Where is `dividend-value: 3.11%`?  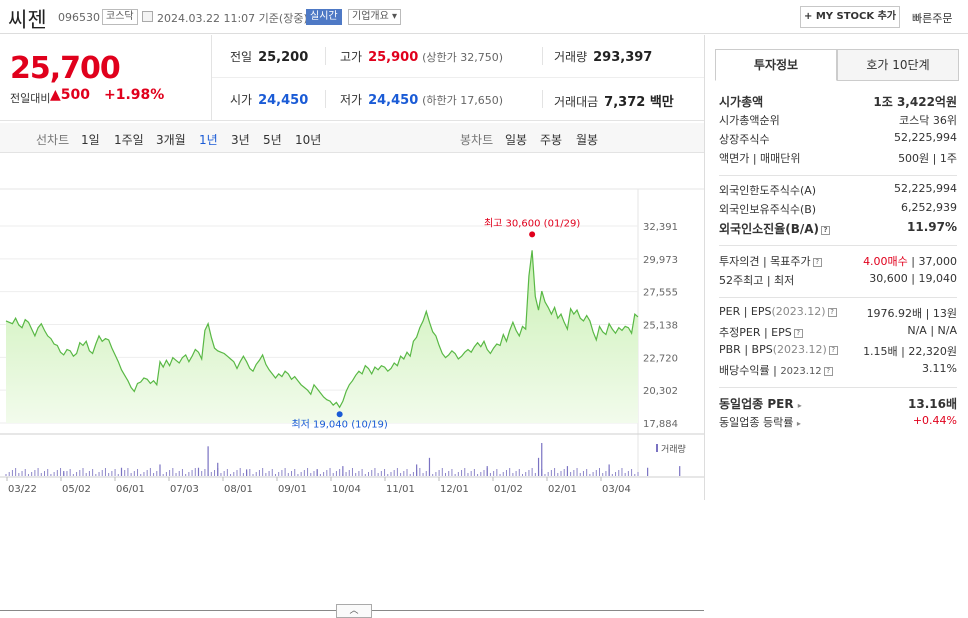
dividend-value: 3.11% is located at coordinates (939, 368).